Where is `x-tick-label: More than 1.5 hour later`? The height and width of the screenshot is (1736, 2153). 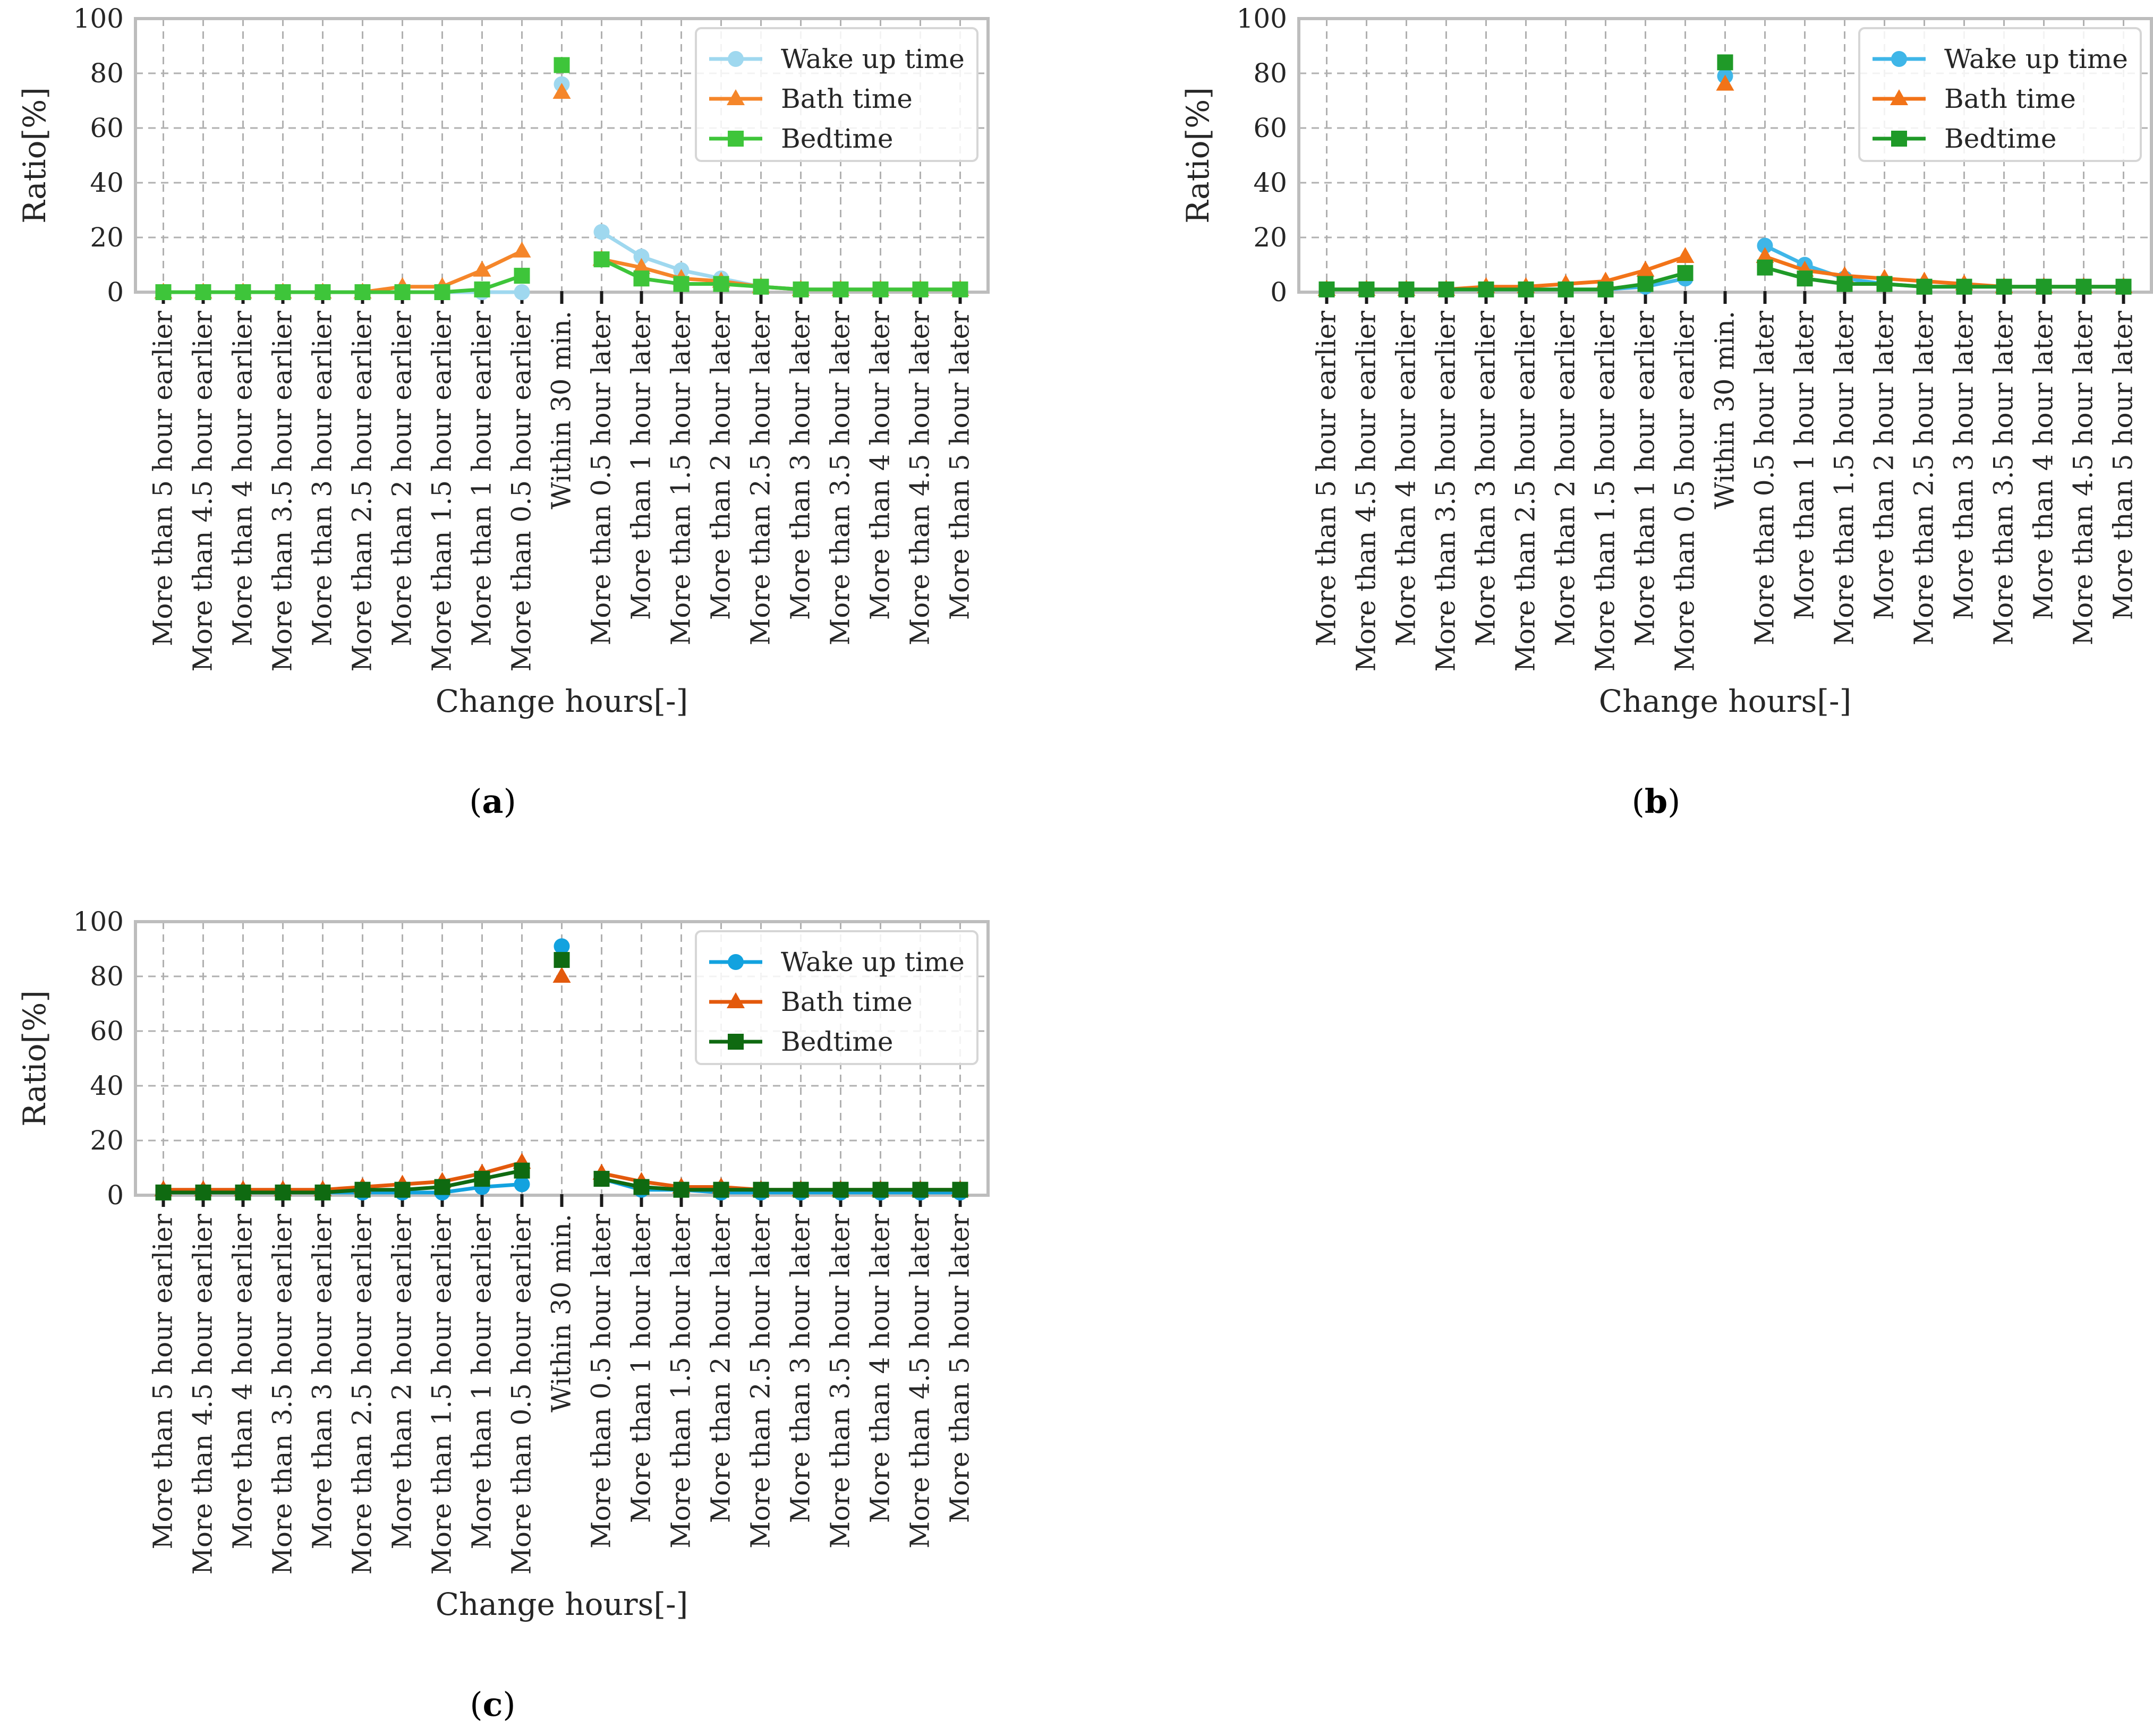 x-tick-label: More than 1.5 hour later is located at coordinates (681, 1381).